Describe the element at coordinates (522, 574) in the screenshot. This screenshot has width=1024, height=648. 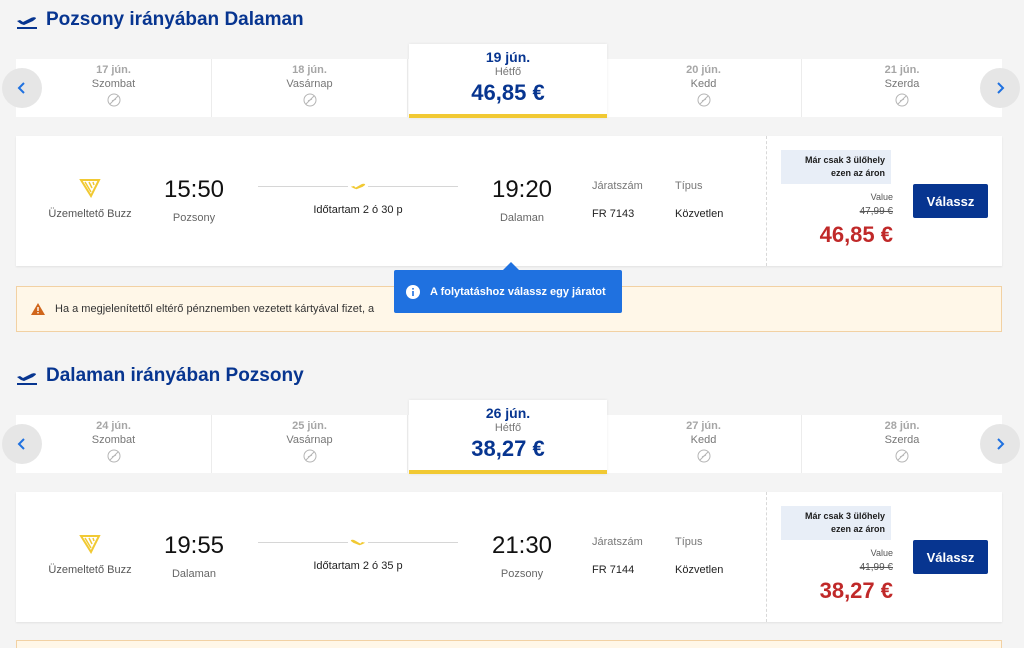
I see `arrival-city: Pozsony` at that location.